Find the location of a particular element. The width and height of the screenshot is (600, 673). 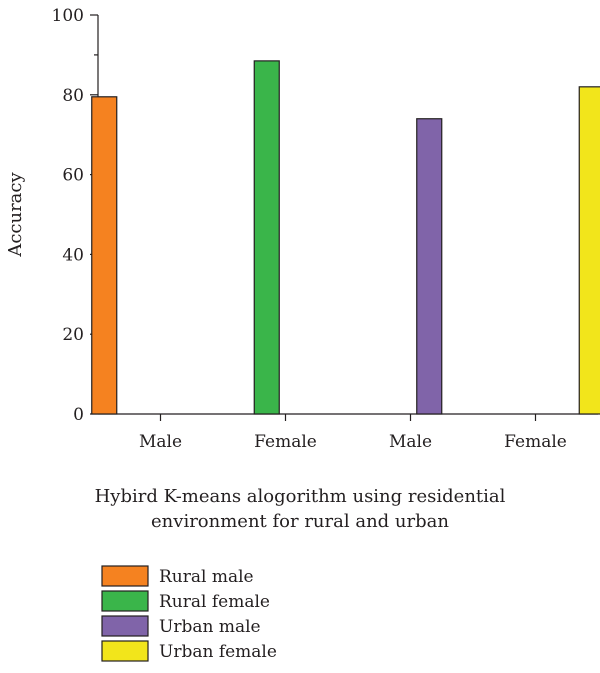

legend-label: Urban female is located at coordinates (218, 652).